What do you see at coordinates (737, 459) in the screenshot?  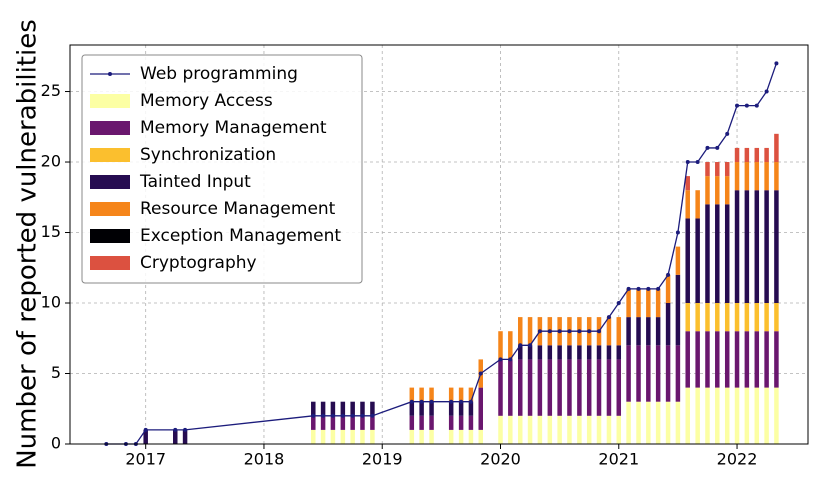 I see `x-tick-label: 2022` at bounding box center [737, 459].